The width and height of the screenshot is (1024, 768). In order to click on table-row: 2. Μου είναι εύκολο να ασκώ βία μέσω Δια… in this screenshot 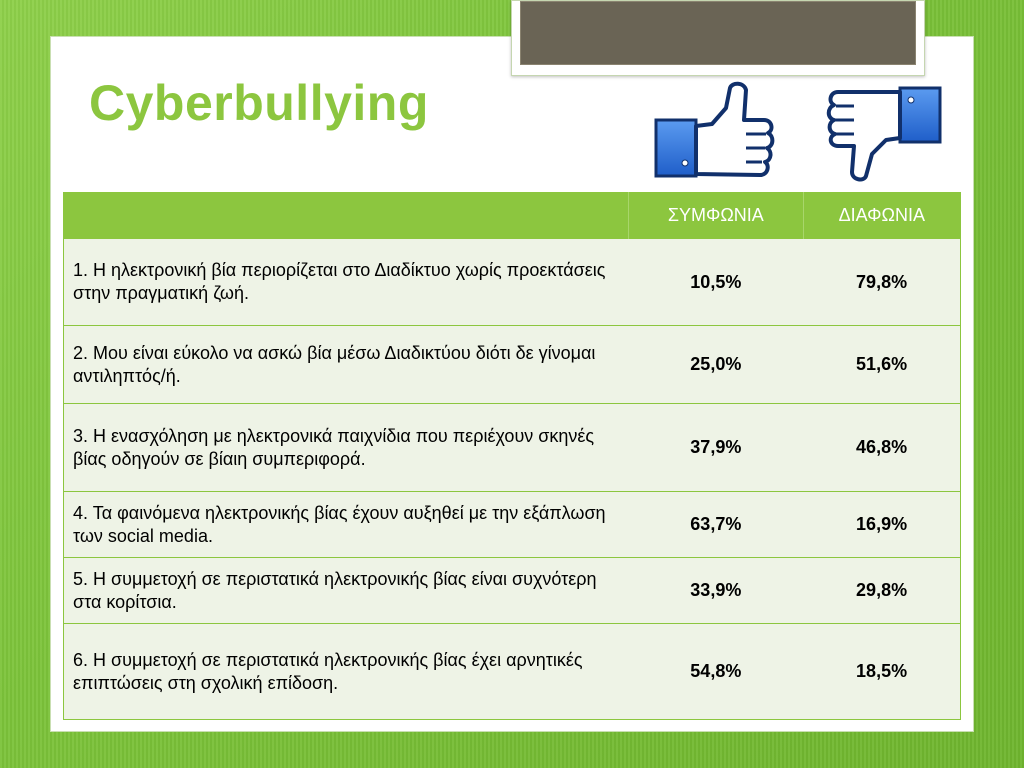, I will do `click(512, 364)`.